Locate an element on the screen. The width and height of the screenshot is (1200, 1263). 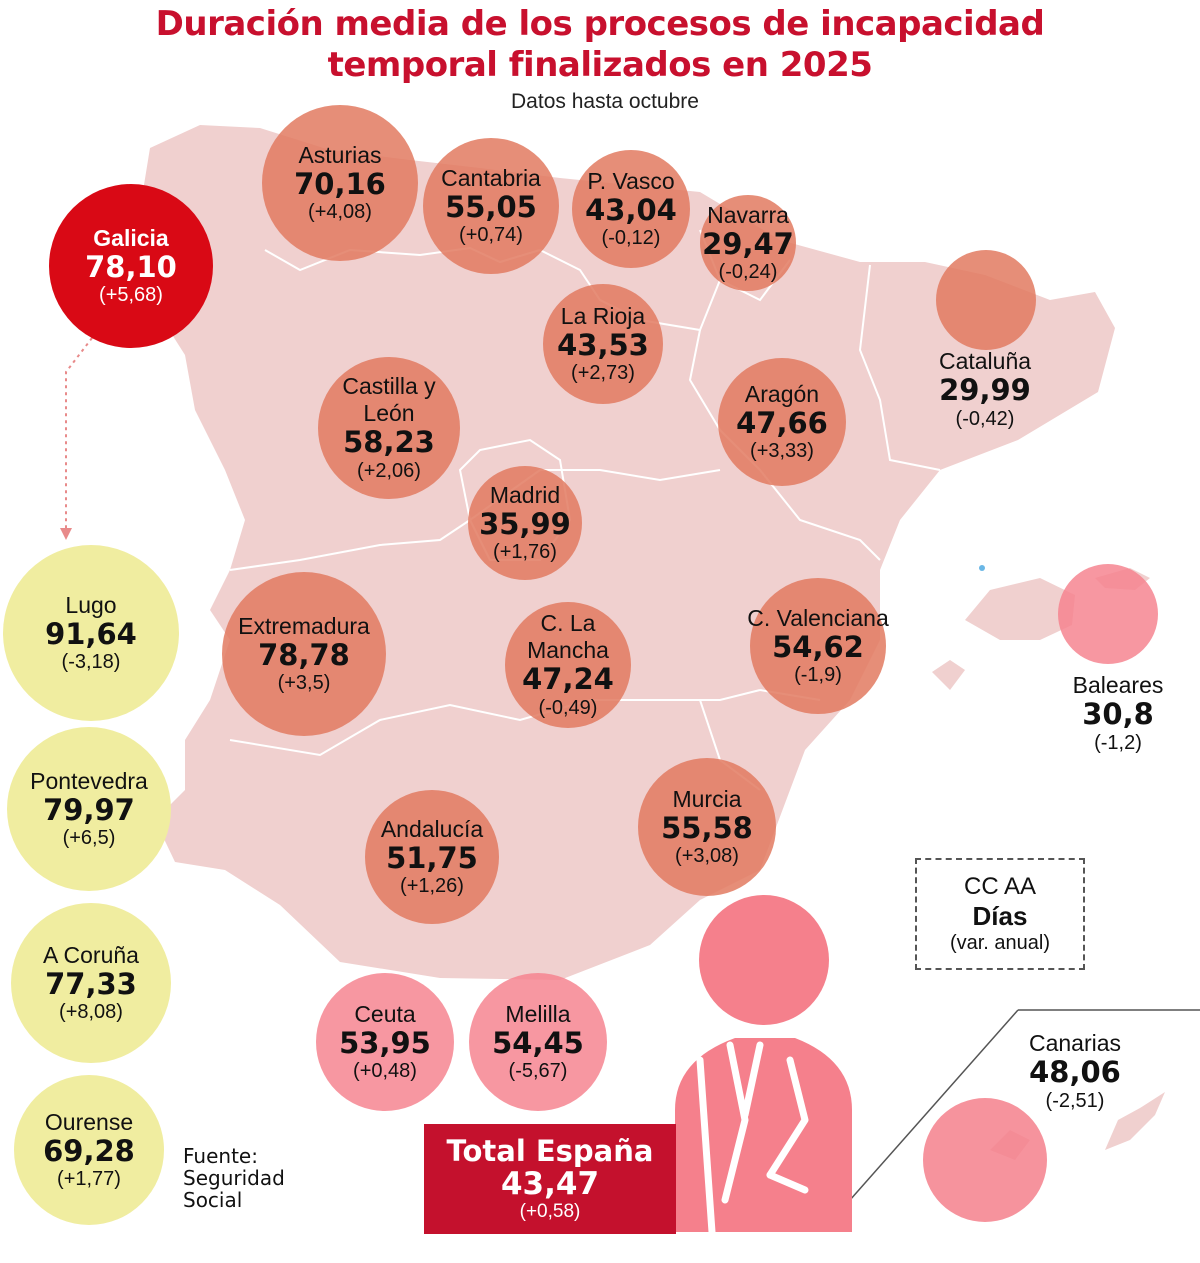
larioja-value: 43,53 is located at coordinates (603, 345).